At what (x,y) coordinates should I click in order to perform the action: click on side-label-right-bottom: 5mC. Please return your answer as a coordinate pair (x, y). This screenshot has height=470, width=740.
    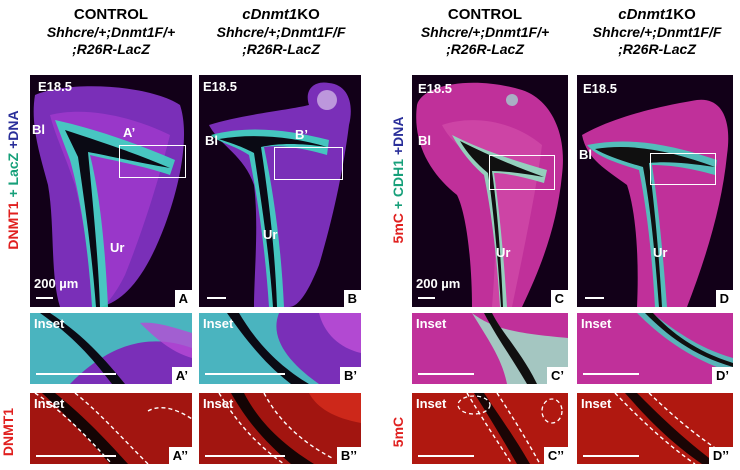
    Looking at the image, I should click on (398, 432).